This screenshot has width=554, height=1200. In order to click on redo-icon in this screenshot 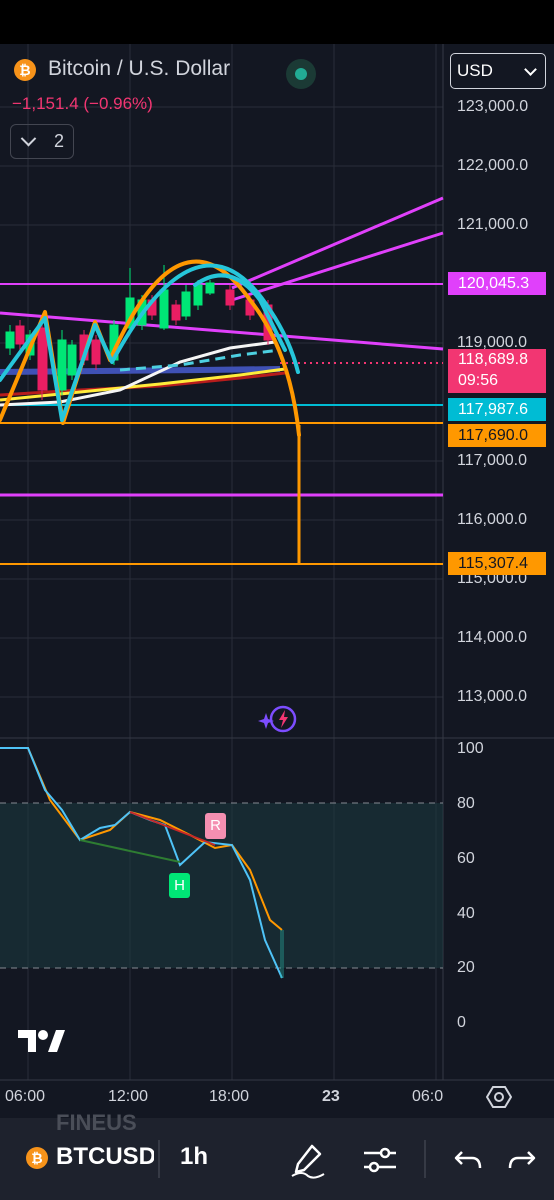, I will do `click(528, 1160)`.